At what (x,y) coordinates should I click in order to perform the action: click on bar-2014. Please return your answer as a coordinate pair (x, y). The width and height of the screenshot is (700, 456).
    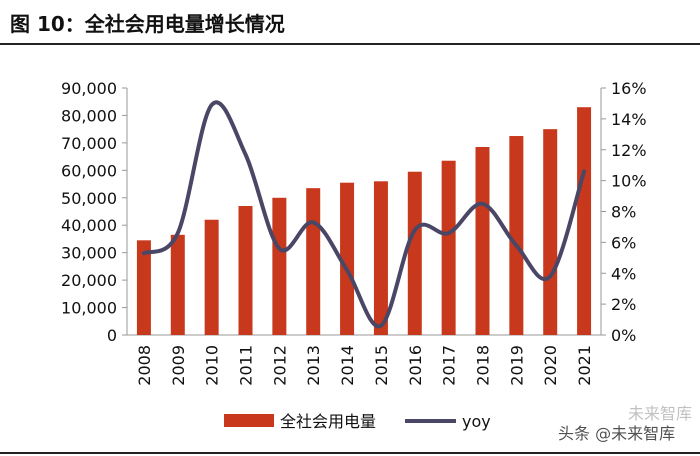
    Looking at the image, I should click on (347, 258).